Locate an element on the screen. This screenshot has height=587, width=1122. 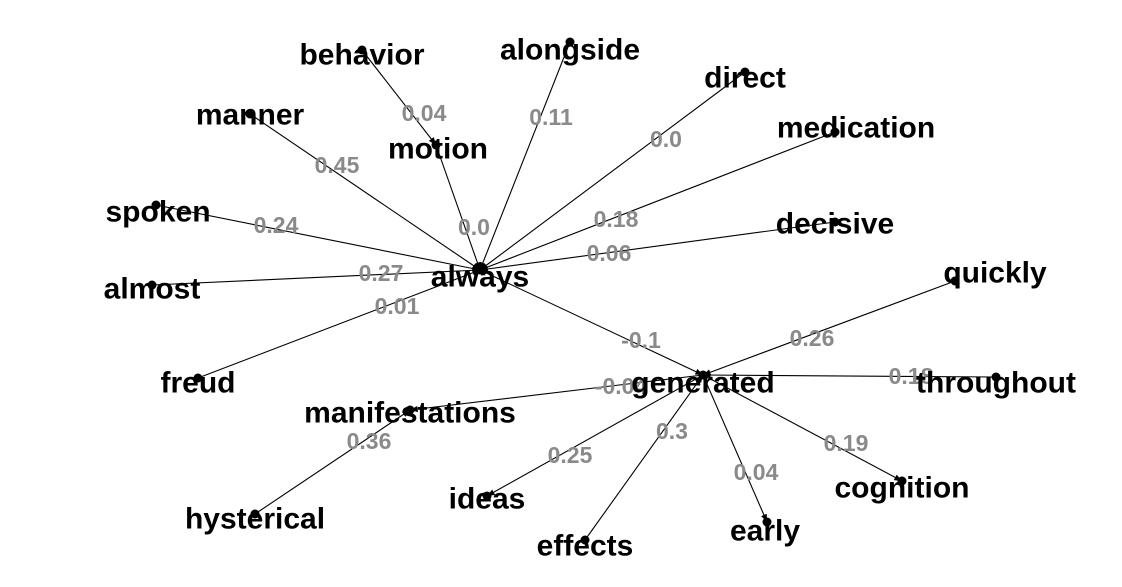
node-dot-generated is located at coordinates (703, 375).